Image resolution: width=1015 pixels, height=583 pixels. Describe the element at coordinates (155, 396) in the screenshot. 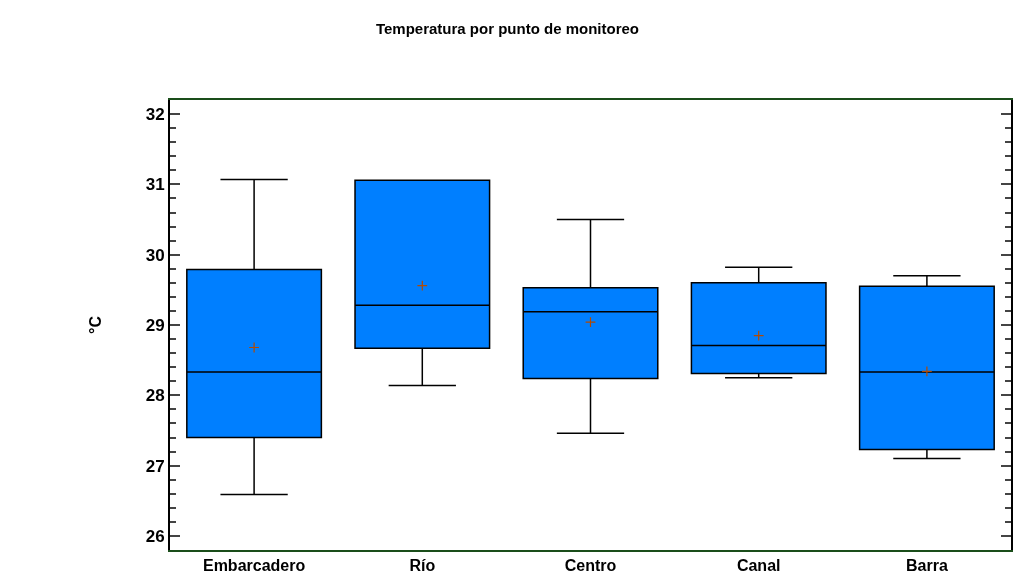

I see `y-tick-label: 28` at that location.